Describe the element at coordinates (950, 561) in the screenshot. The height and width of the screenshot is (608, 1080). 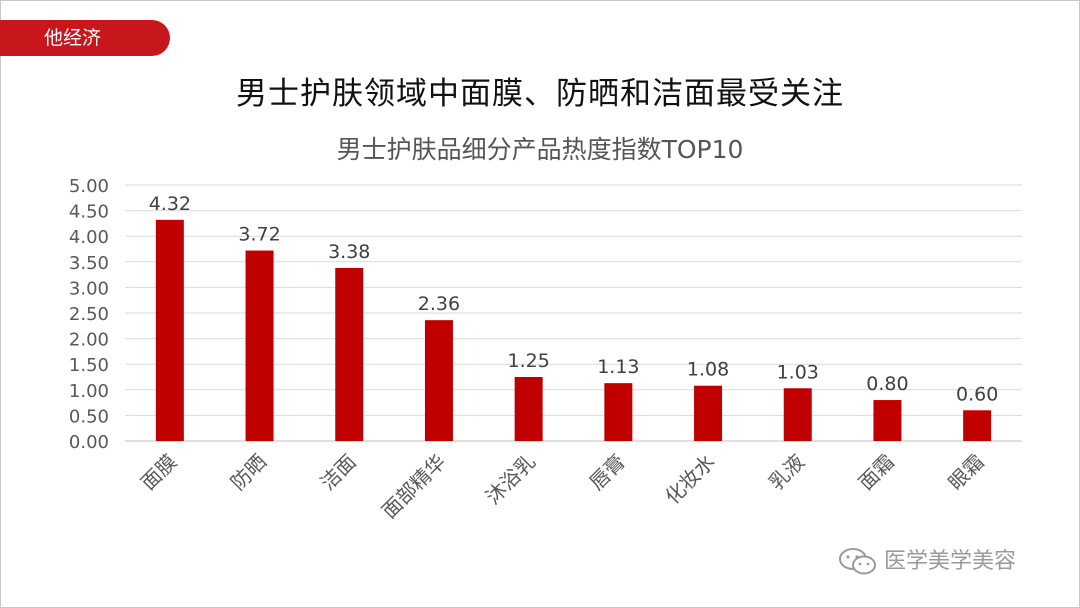
I see `watermark-text: 医学美学美容` at that location.